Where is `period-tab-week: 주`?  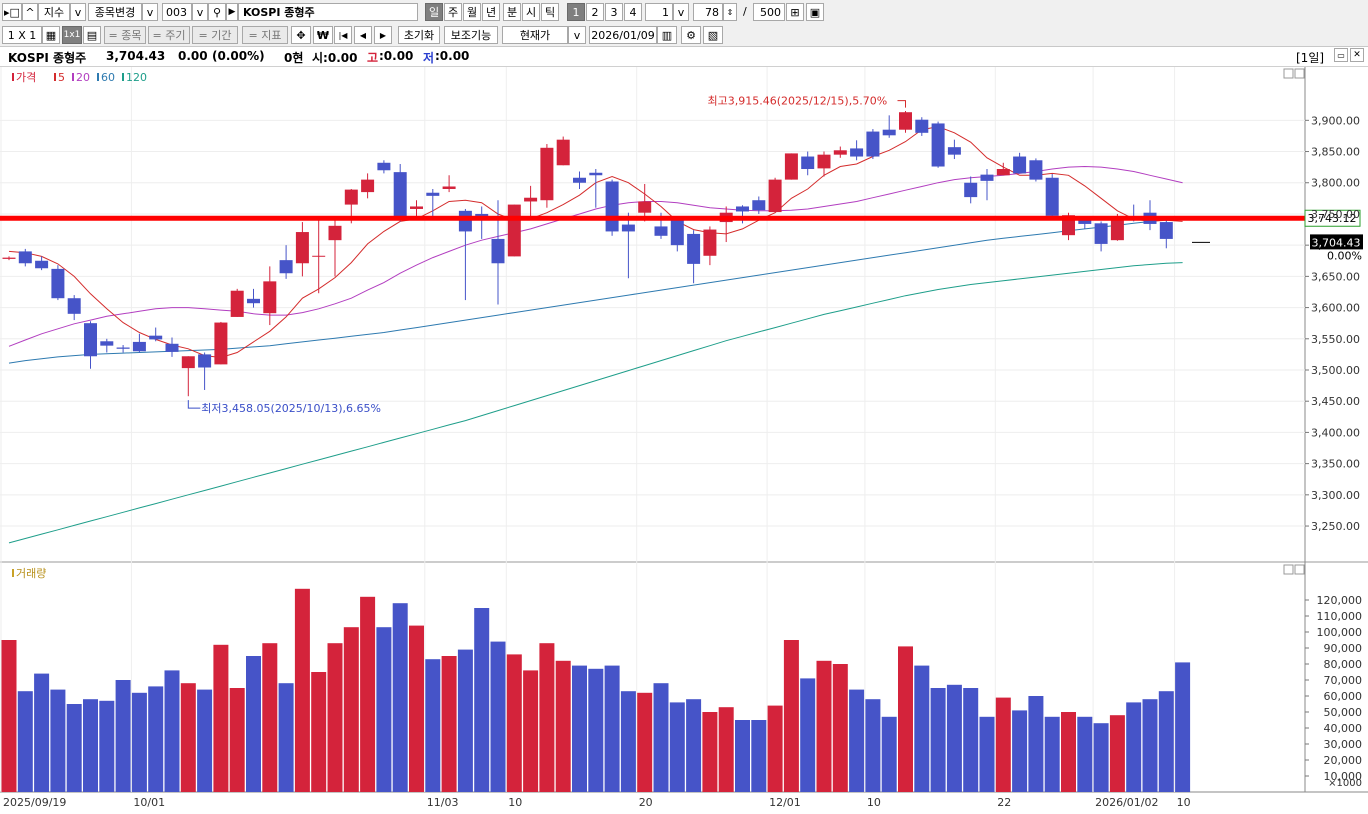
period-tab-week: 주 is located at coordinates (453, 12).